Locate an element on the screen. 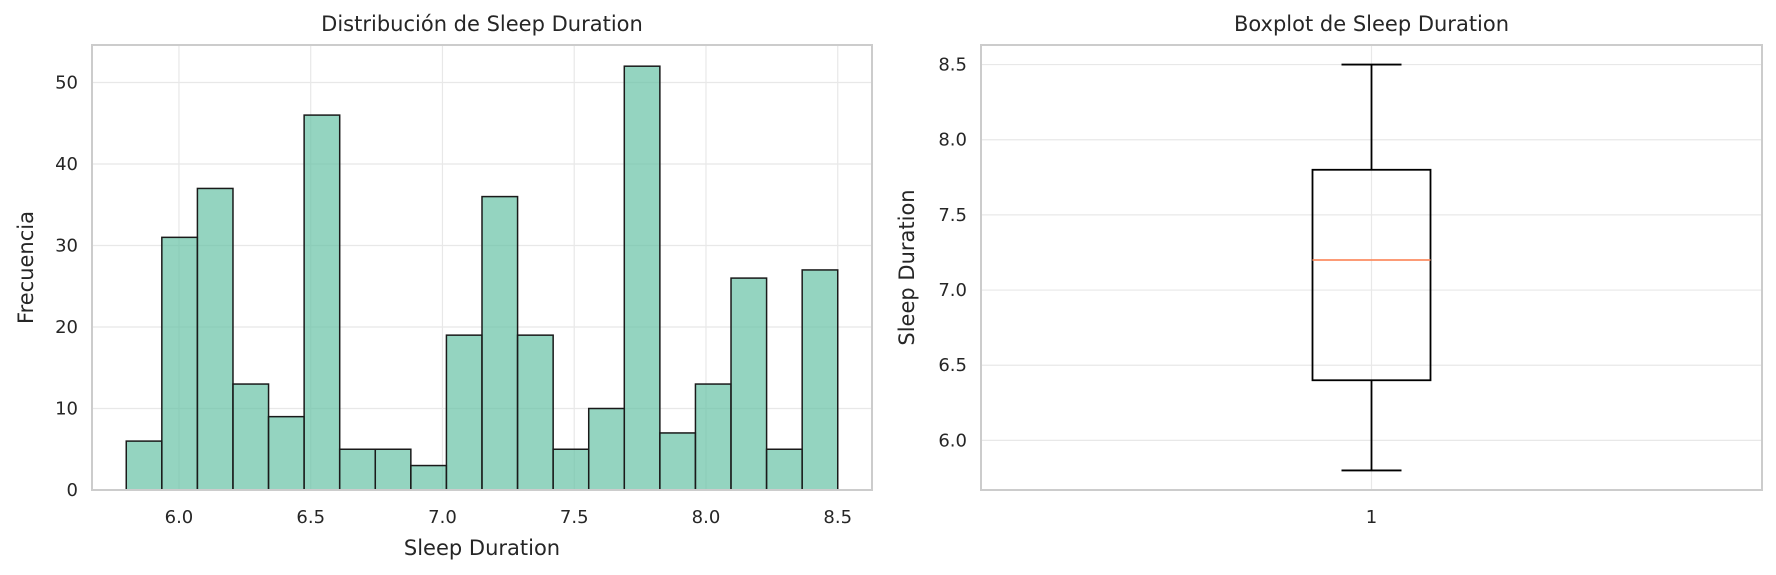 The image size is (1776, 575). histogram-title: Distribución de Sleep Duration is located at coordinates (482, 24).